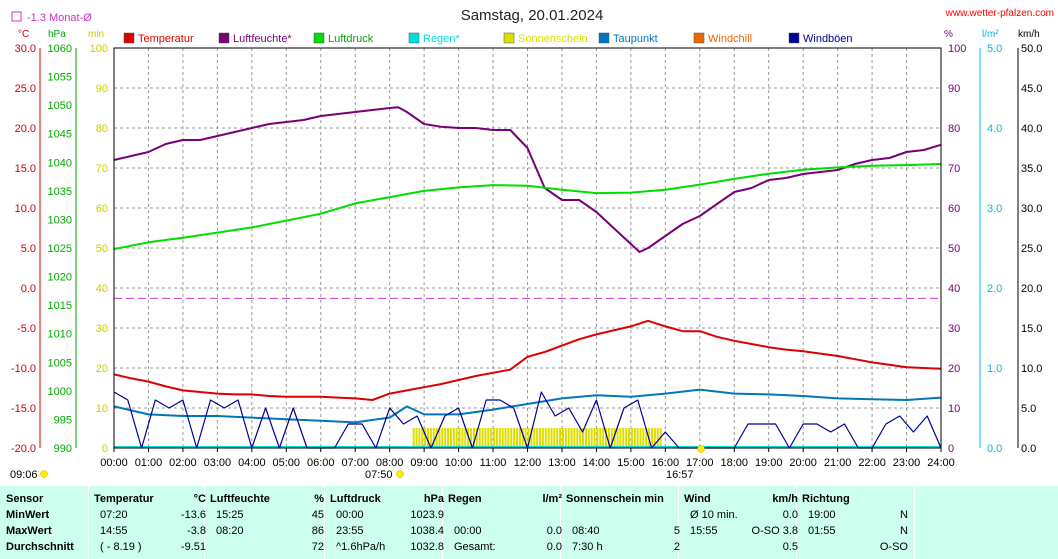 The height and width of the screenshot is (559, 1058). What do you see at coordinates (999, 13) in the screenshot?
I see `site-link: www.wetter-pfalzen.com` at bounding box center [999, 13].